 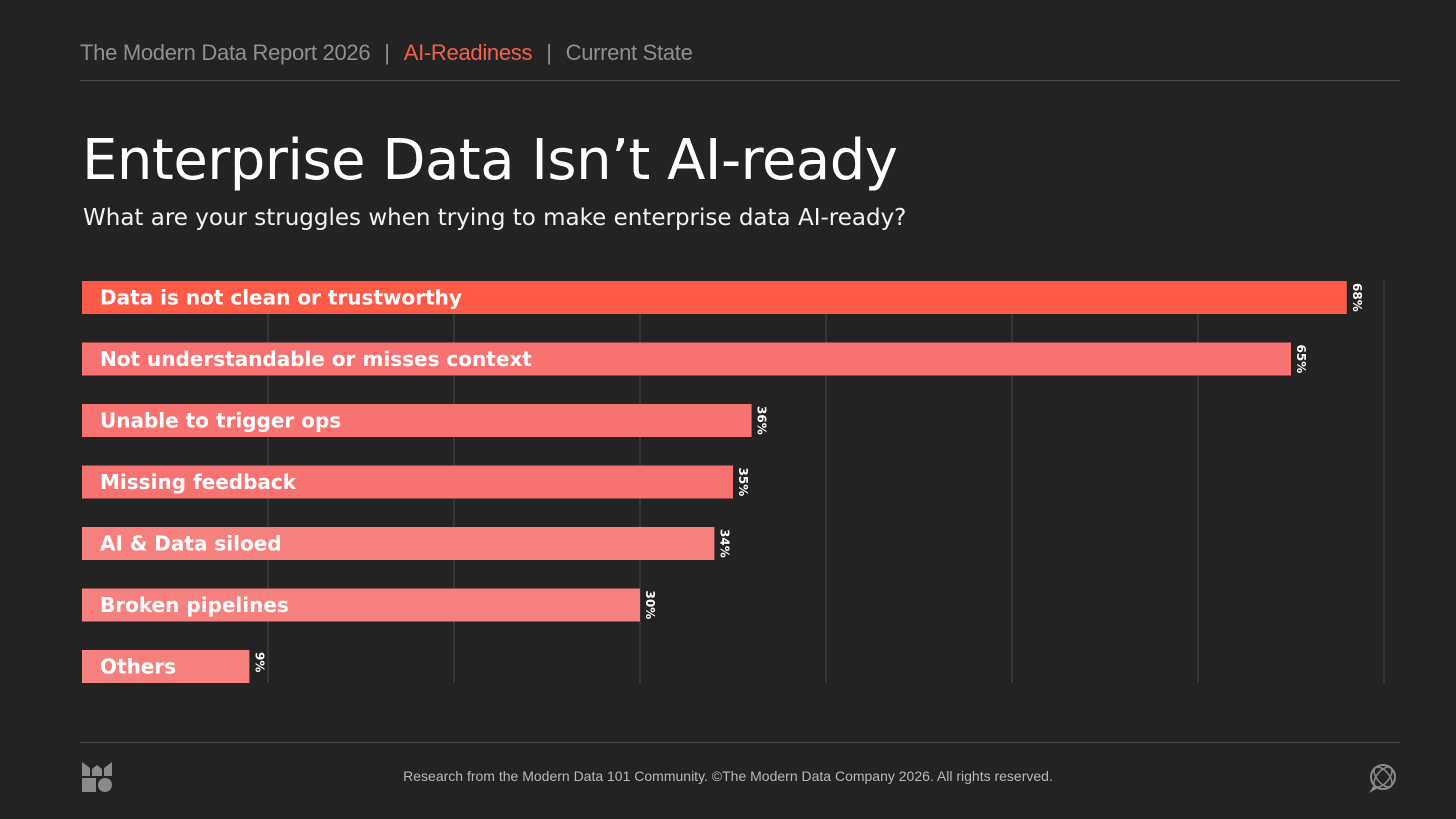 What do you see at coordinates (740, 80) in the screenshot?
I see `header-divider` at bounding box center [740, 80].